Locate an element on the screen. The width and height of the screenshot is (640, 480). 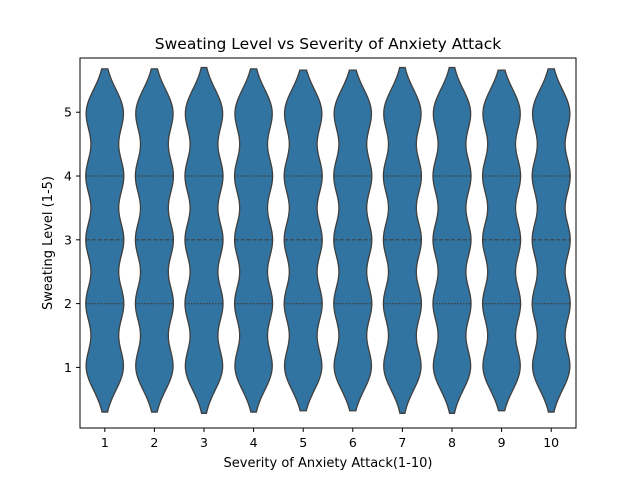
x-tick-label: 4 is located at coordinates (254, 442).